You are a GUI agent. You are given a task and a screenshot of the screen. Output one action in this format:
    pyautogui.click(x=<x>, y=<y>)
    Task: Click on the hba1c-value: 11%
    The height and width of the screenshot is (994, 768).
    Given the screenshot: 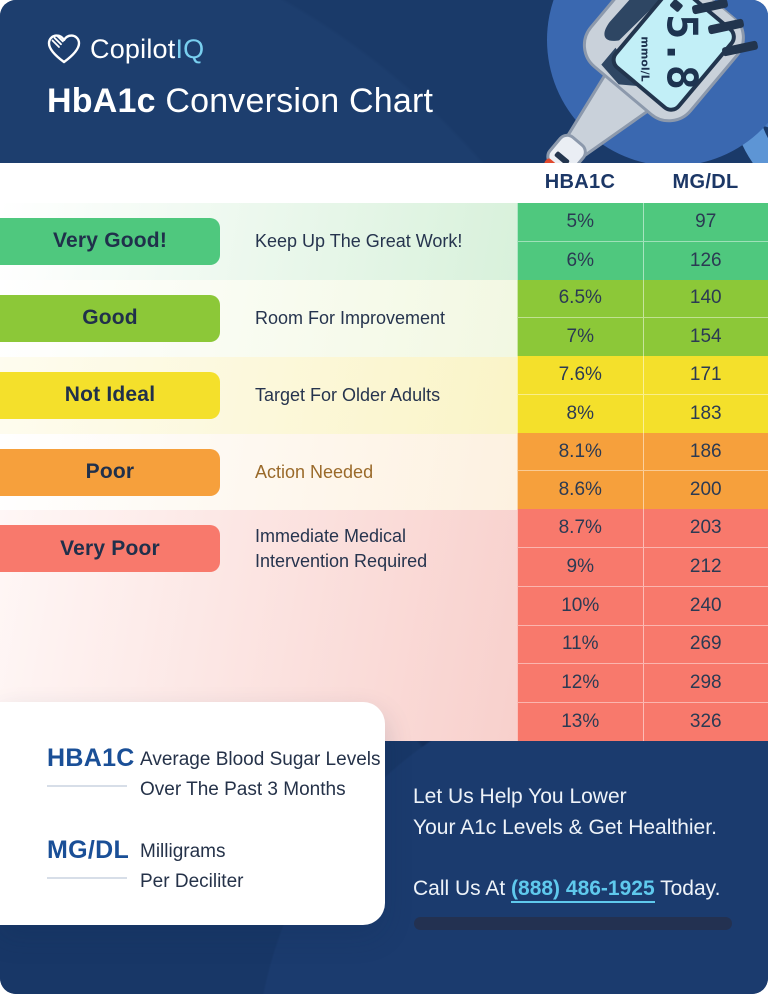 What is the action you would take?
    pyautogui.click(x=581, y=644)
    